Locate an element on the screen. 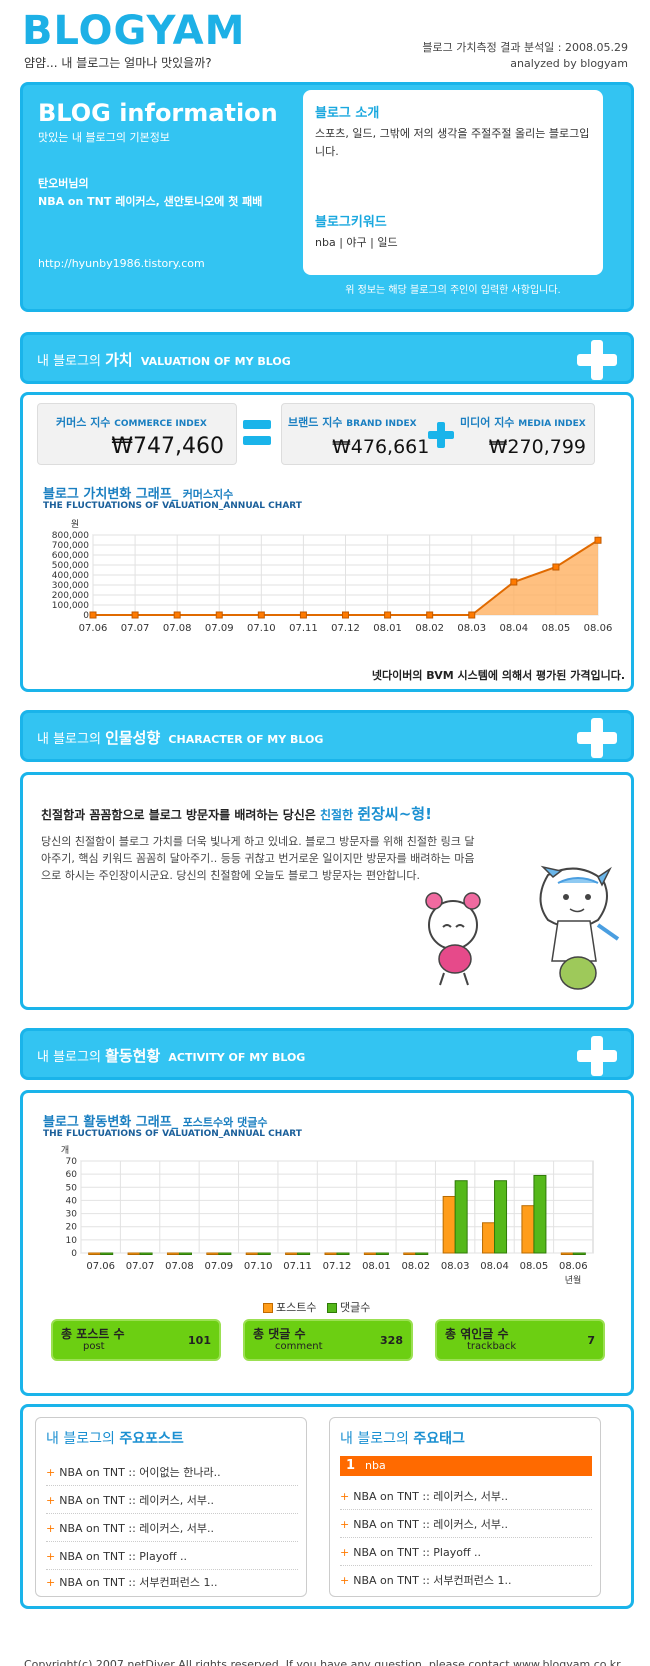 Image resolution: width=650 pixels, height=1666 pixels. post-item: + NBA on TNT :: Playoff .. is located at coordinates (172, 1557).